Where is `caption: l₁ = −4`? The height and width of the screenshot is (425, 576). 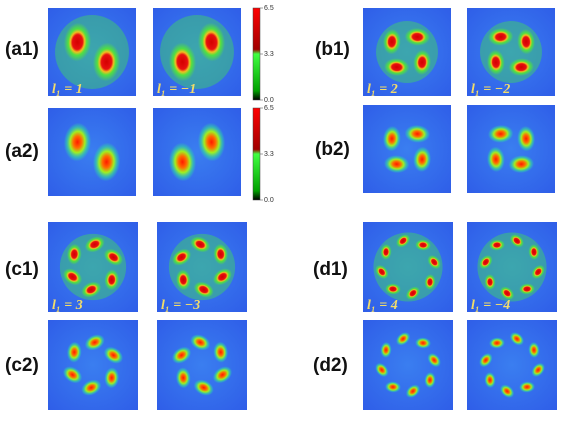 caption: l₁ = −4 is located at coordinates (490, 305).